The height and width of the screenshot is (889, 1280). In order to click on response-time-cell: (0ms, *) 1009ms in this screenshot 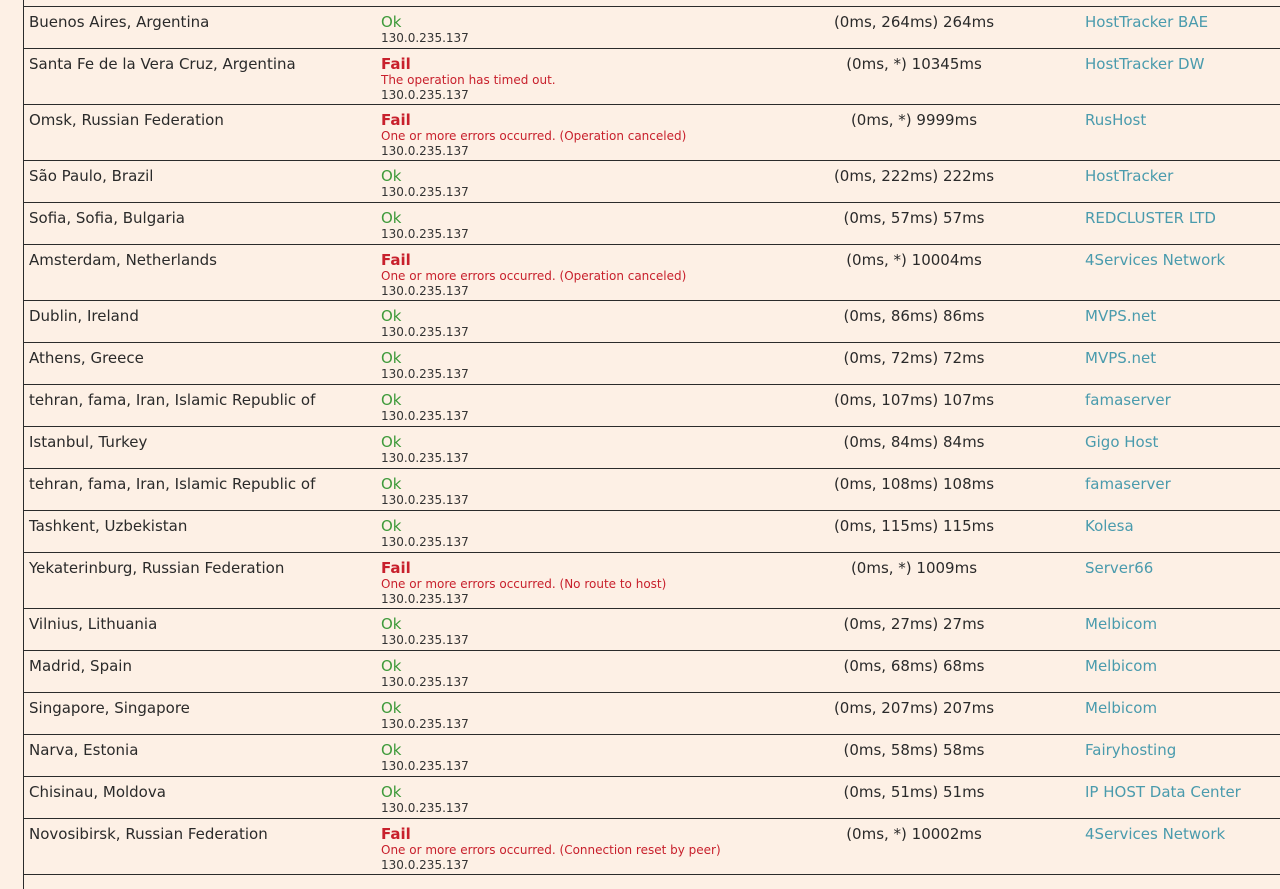, I will do `click(914, 568)`.